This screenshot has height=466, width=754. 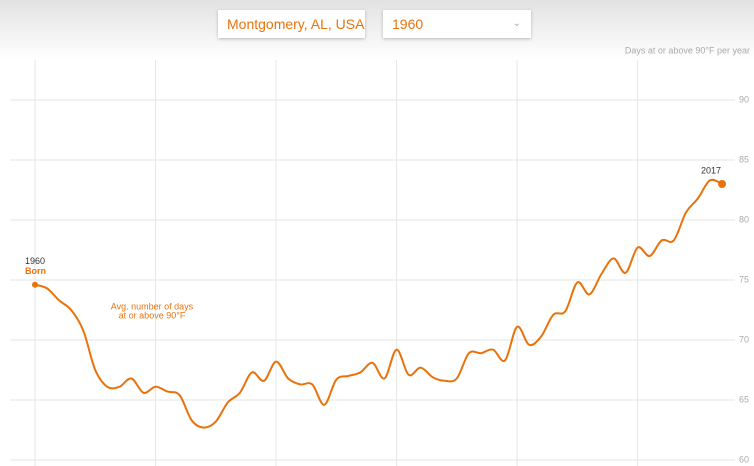 I want to click on location-select: Montgomery, AL, USA, so click(x=291, y=24).